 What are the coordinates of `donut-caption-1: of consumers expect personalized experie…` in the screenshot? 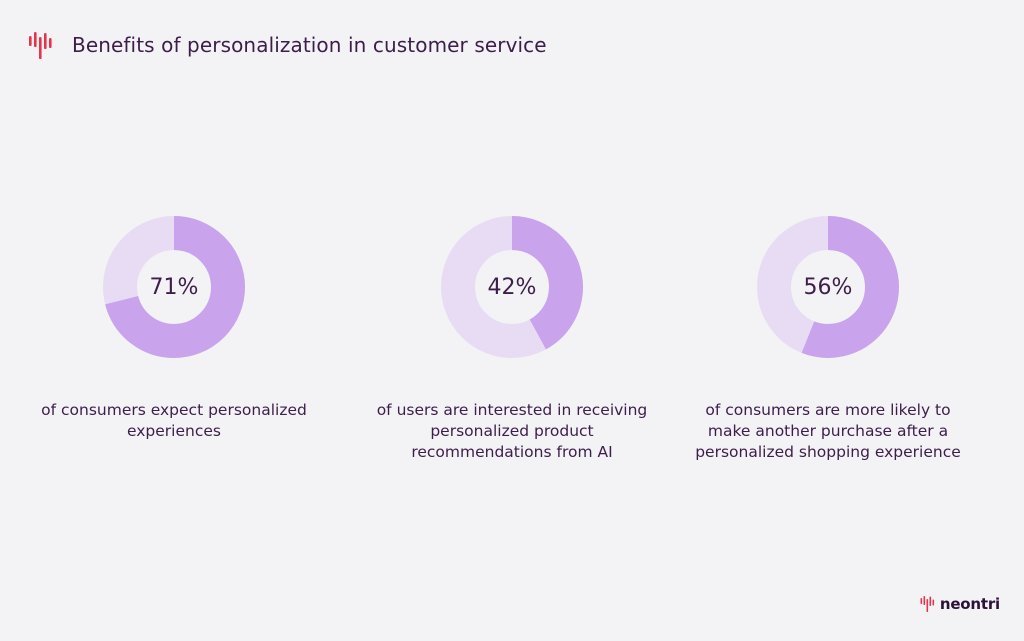 It's located at (174, 420).